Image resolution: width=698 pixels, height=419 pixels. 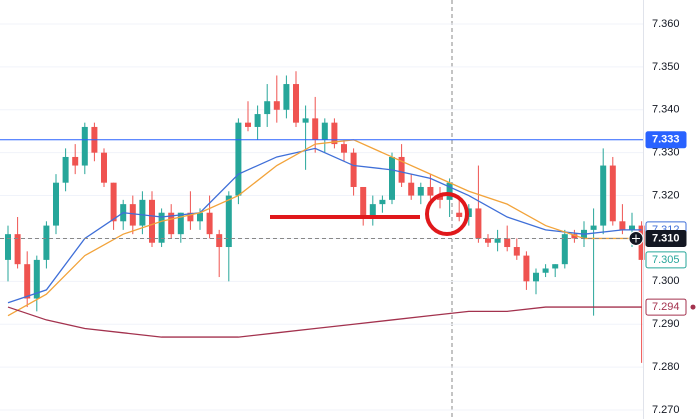 What do you see at coordinates (666, 281) in the screenshot?
I see `y-tick-label: 7.300` at bounding box center [666, 281].